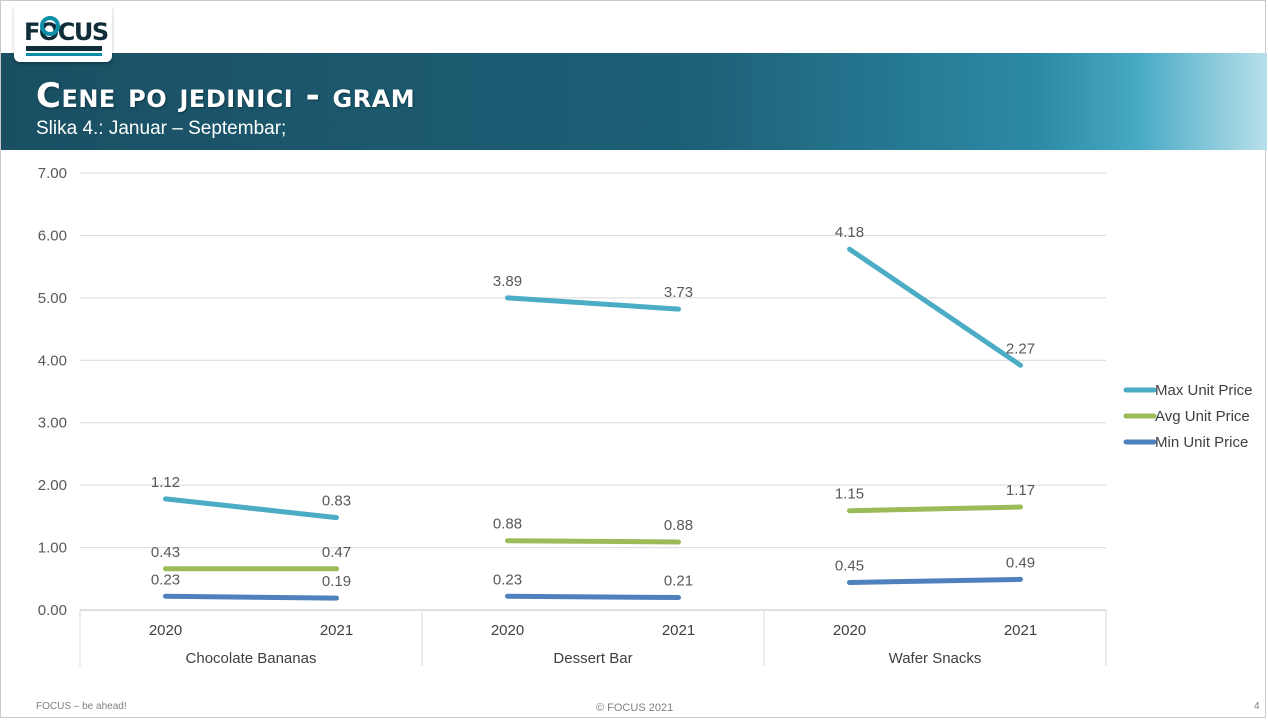  What do you see at coordinates (1020, 348) in the screenshot?
I see `data-label: 2.27` at bounding box center [1020, 348].